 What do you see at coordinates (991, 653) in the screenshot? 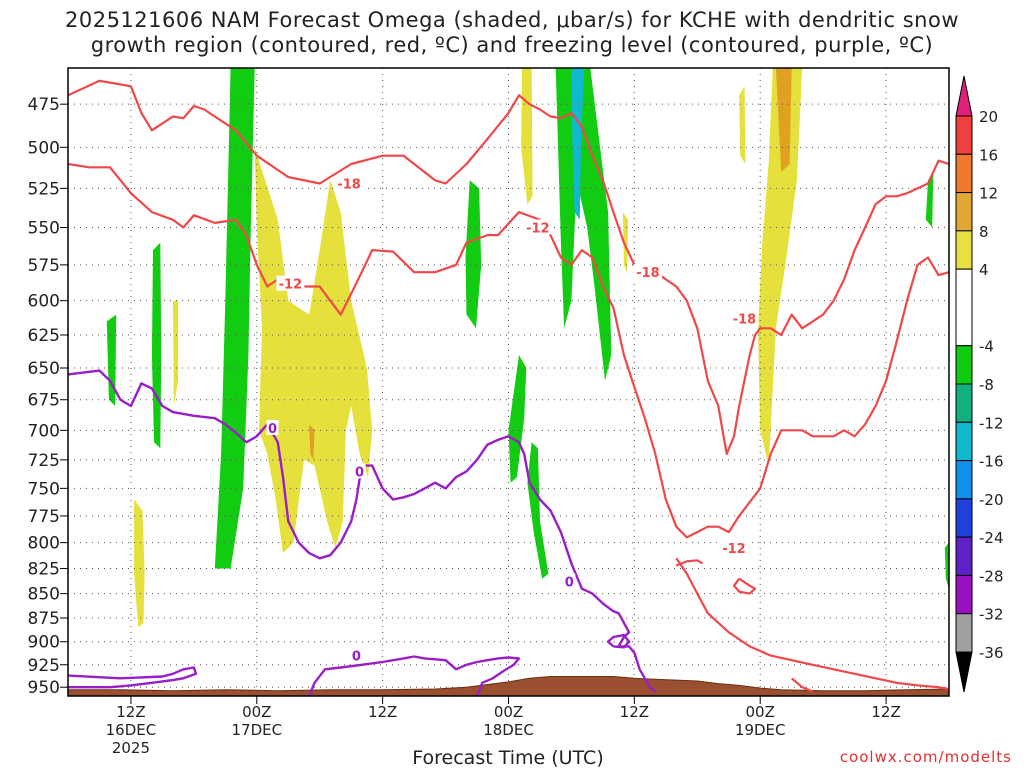
I see `colorbar-label-13: -36` at bounding box center [991, 653].